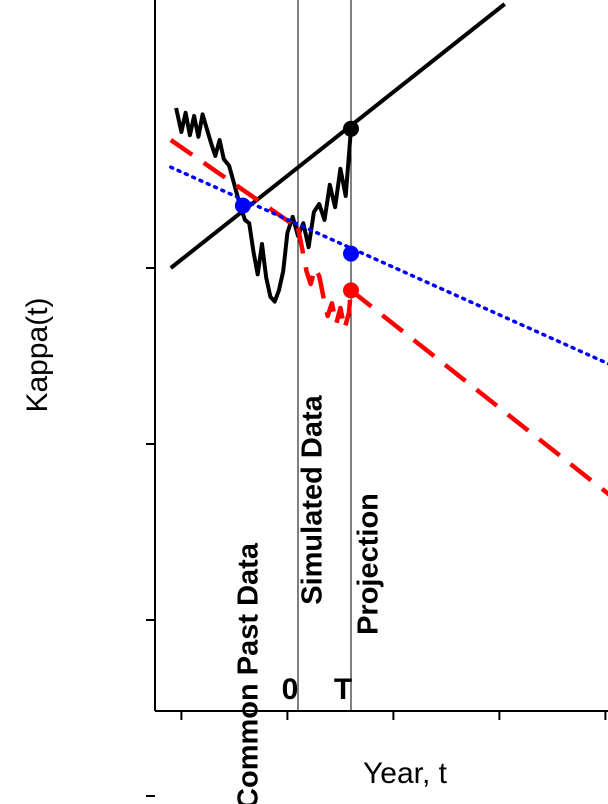 The height and width of the screenshot is (804, 608). Describe the element at coordinates (150, 532) in the screenshot. I see `y-ticks` at that location.